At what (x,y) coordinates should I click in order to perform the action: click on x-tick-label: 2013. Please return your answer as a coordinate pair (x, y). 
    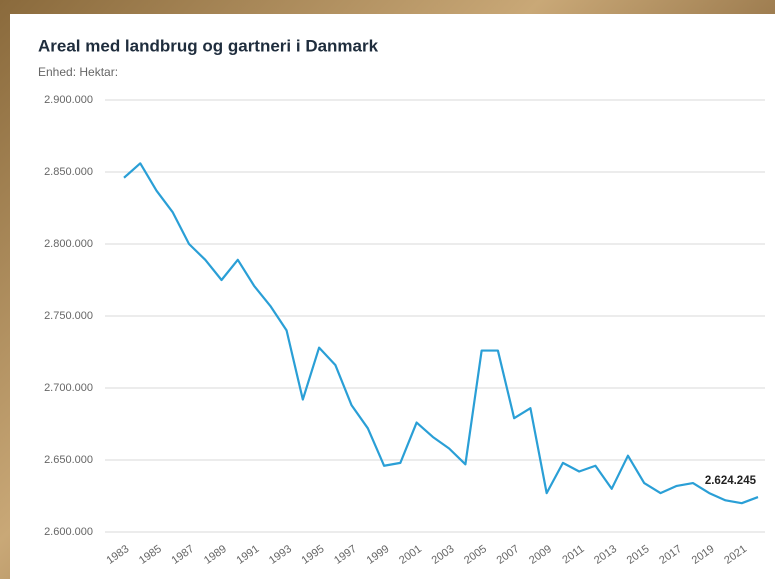
    Looking at the image, I should click on (605, 555).